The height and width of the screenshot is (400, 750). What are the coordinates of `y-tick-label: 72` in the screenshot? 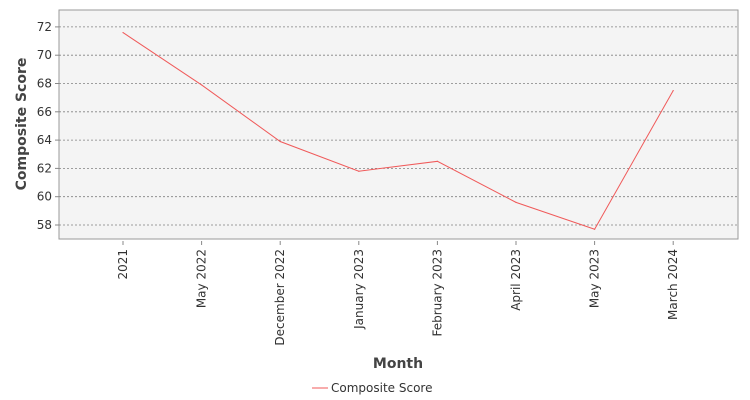 It's located at (44, 27).